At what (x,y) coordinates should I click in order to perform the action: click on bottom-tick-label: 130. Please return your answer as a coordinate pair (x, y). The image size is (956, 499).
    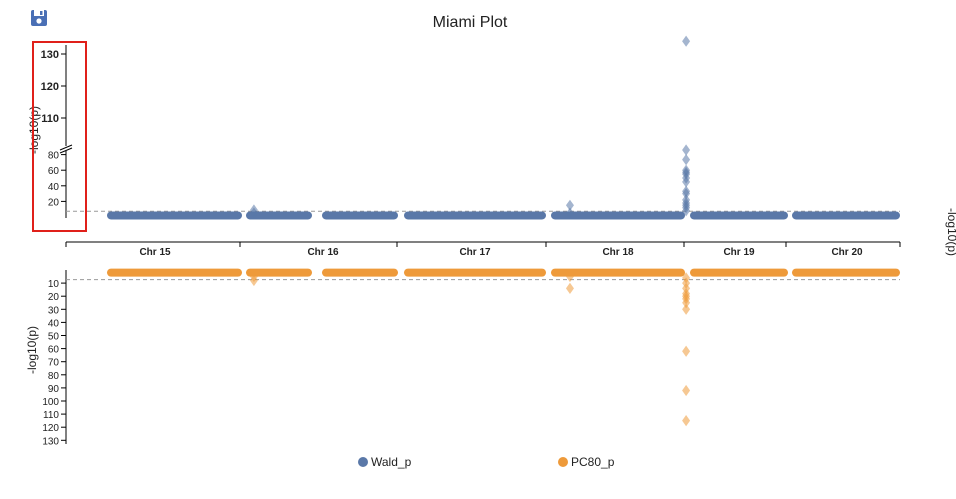
    Looking at the image, I should click on (50, 441).